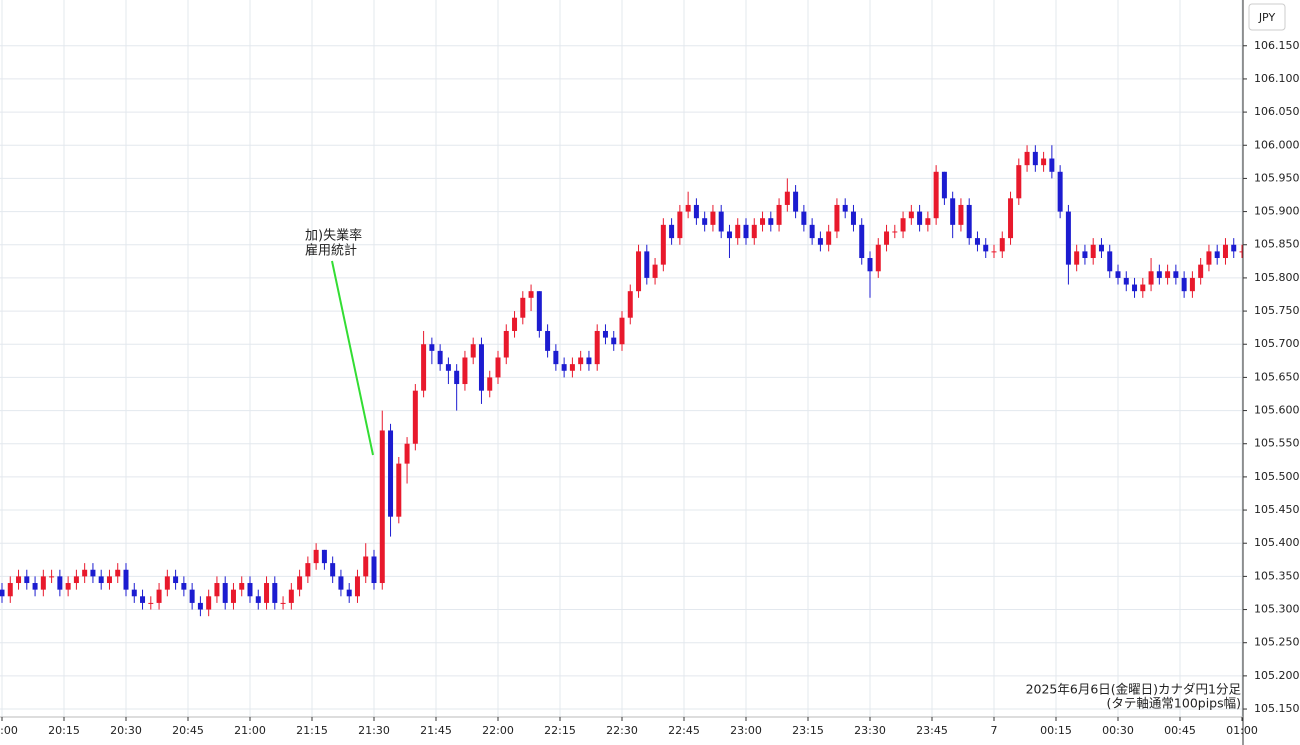 Image resolution: width=1300 pixels, height=745 pixels. What do you see at coordinates (1277, 609) in the screenshot?
I see `y-tick-label: 105.300` at bounding box center [1277, 609].